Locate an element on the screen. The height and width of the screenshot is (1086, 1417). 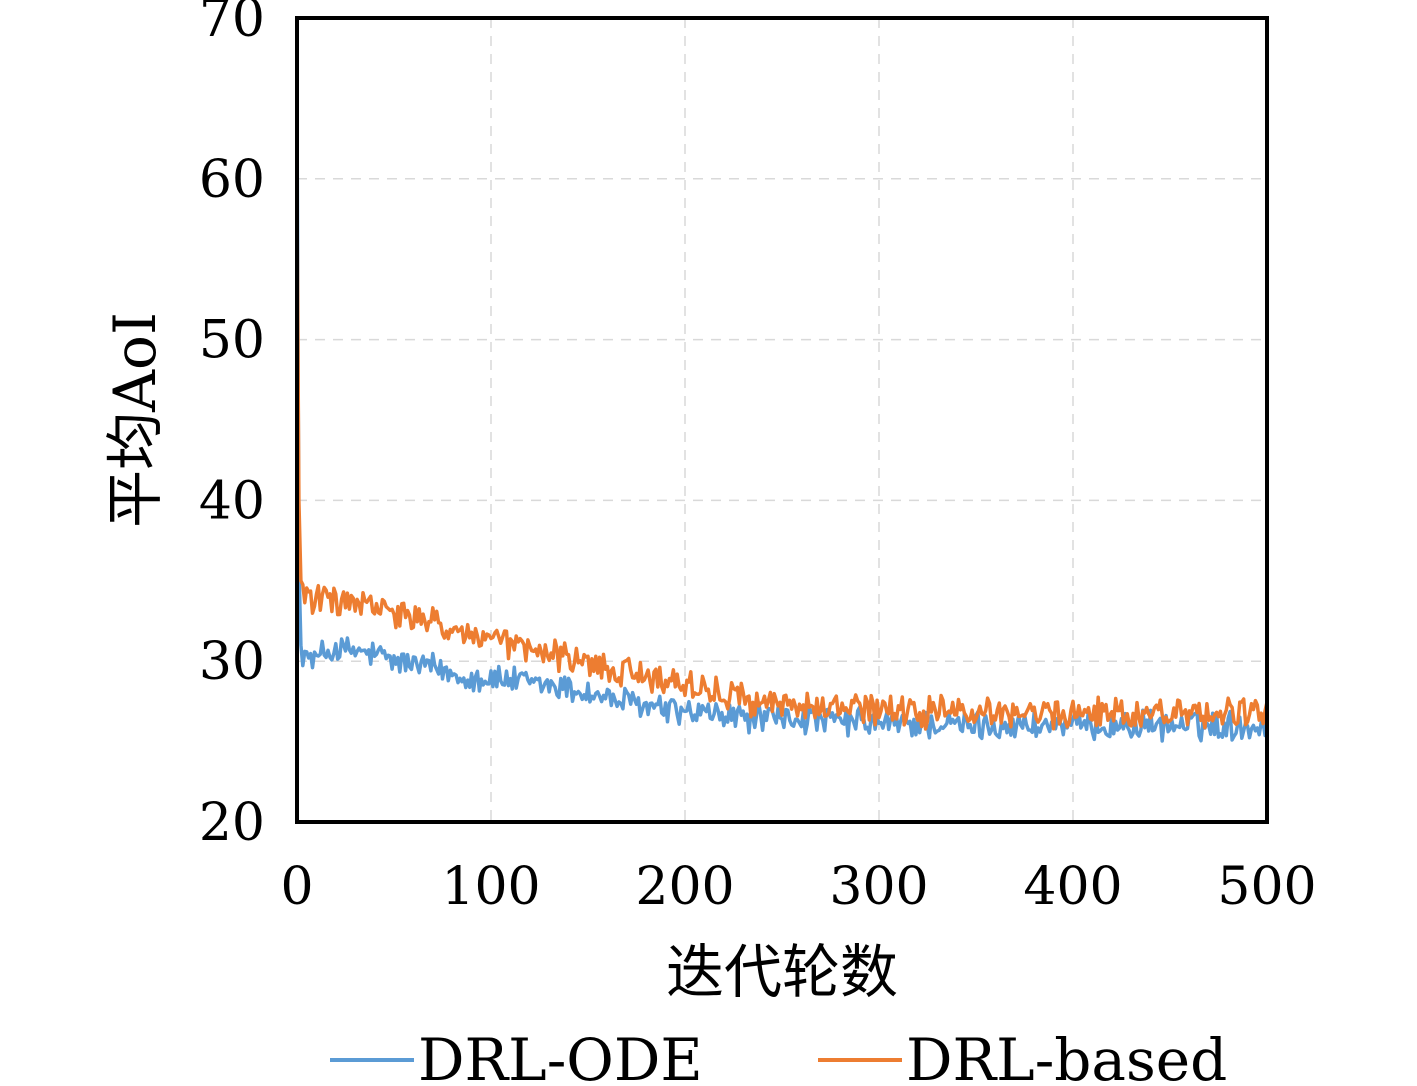
y-axis-title: 平均AoI is located at coordinates (135, 420).